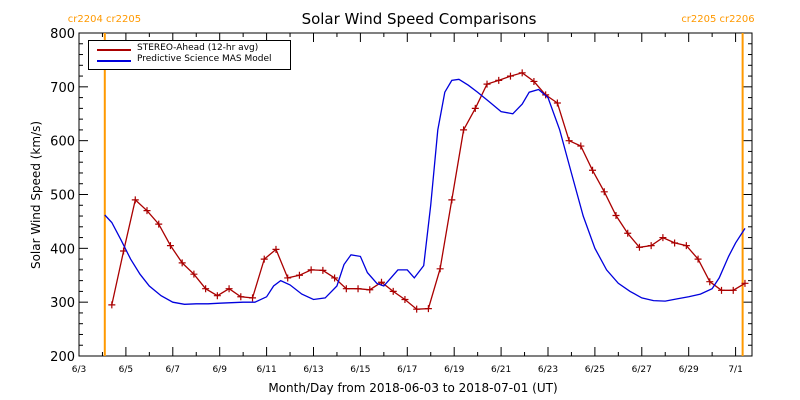 This screenshot has height=400, width=800. I want to click on x-tick-label: 6/27, so click(642, 370).